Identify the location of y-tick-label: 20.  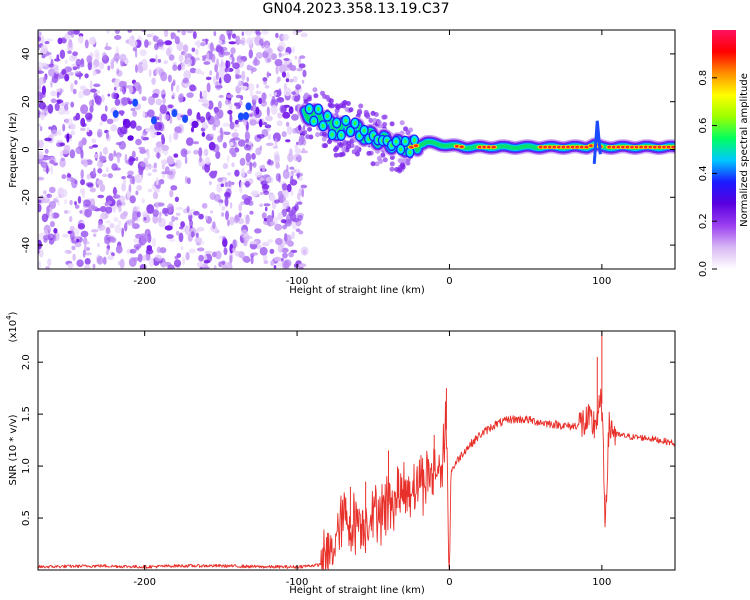
(26, 101).